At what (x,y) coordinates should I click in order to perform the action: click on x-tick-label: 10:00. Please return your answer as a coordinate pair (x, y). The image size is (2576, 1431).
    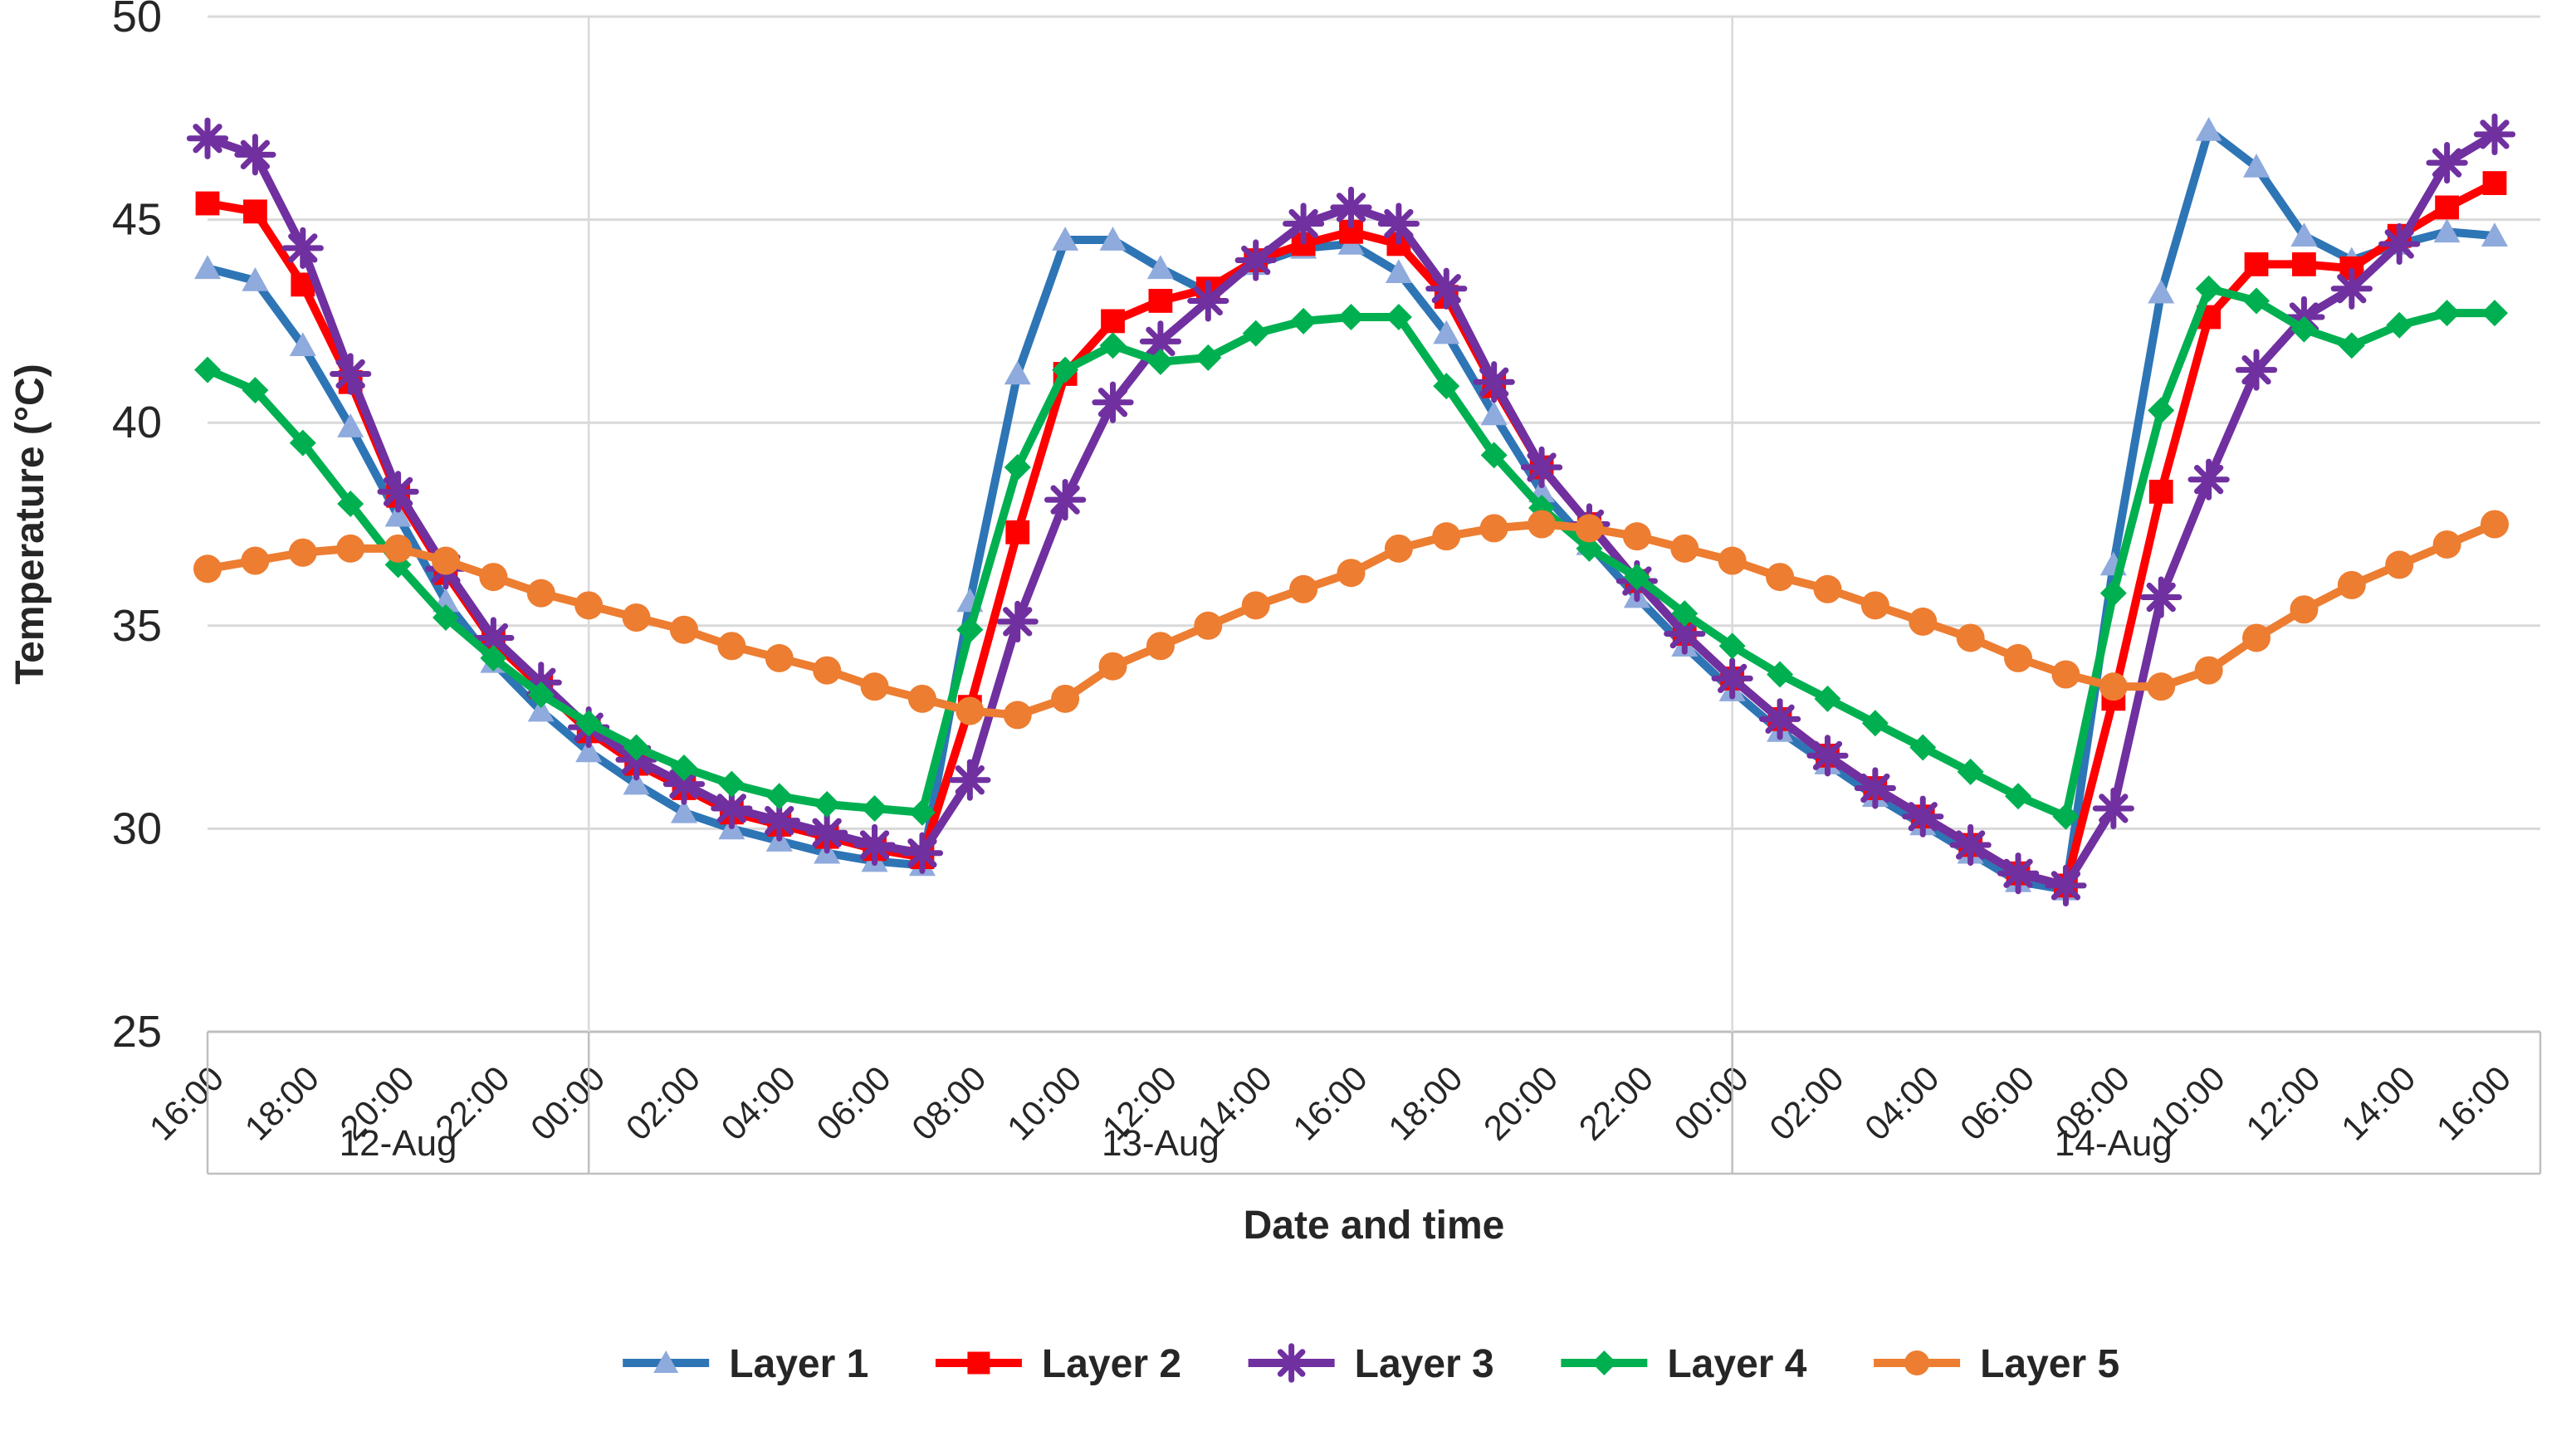
    Looking at the image, I should click on (1044, 1103).